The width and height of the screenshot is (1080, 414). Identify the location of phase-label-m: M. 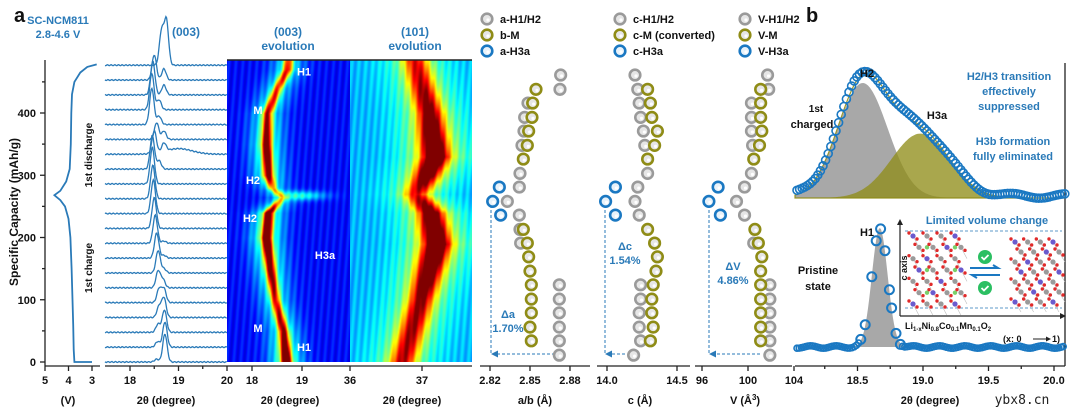
(257, 111).